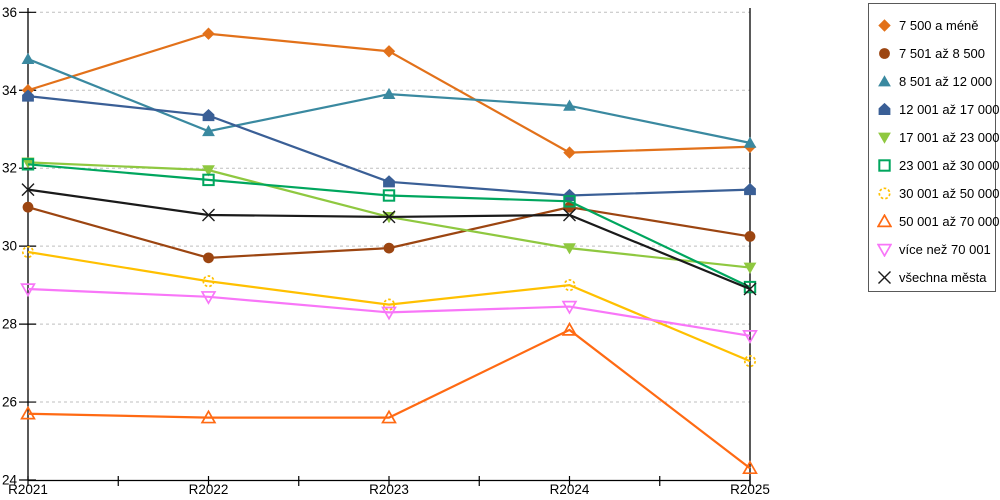 This screenshot has width=1000, height=500. Describe the element at coordinates (942, 53) in the screenshot. I see `legend-label: 7 501 až 8 500` at that location.